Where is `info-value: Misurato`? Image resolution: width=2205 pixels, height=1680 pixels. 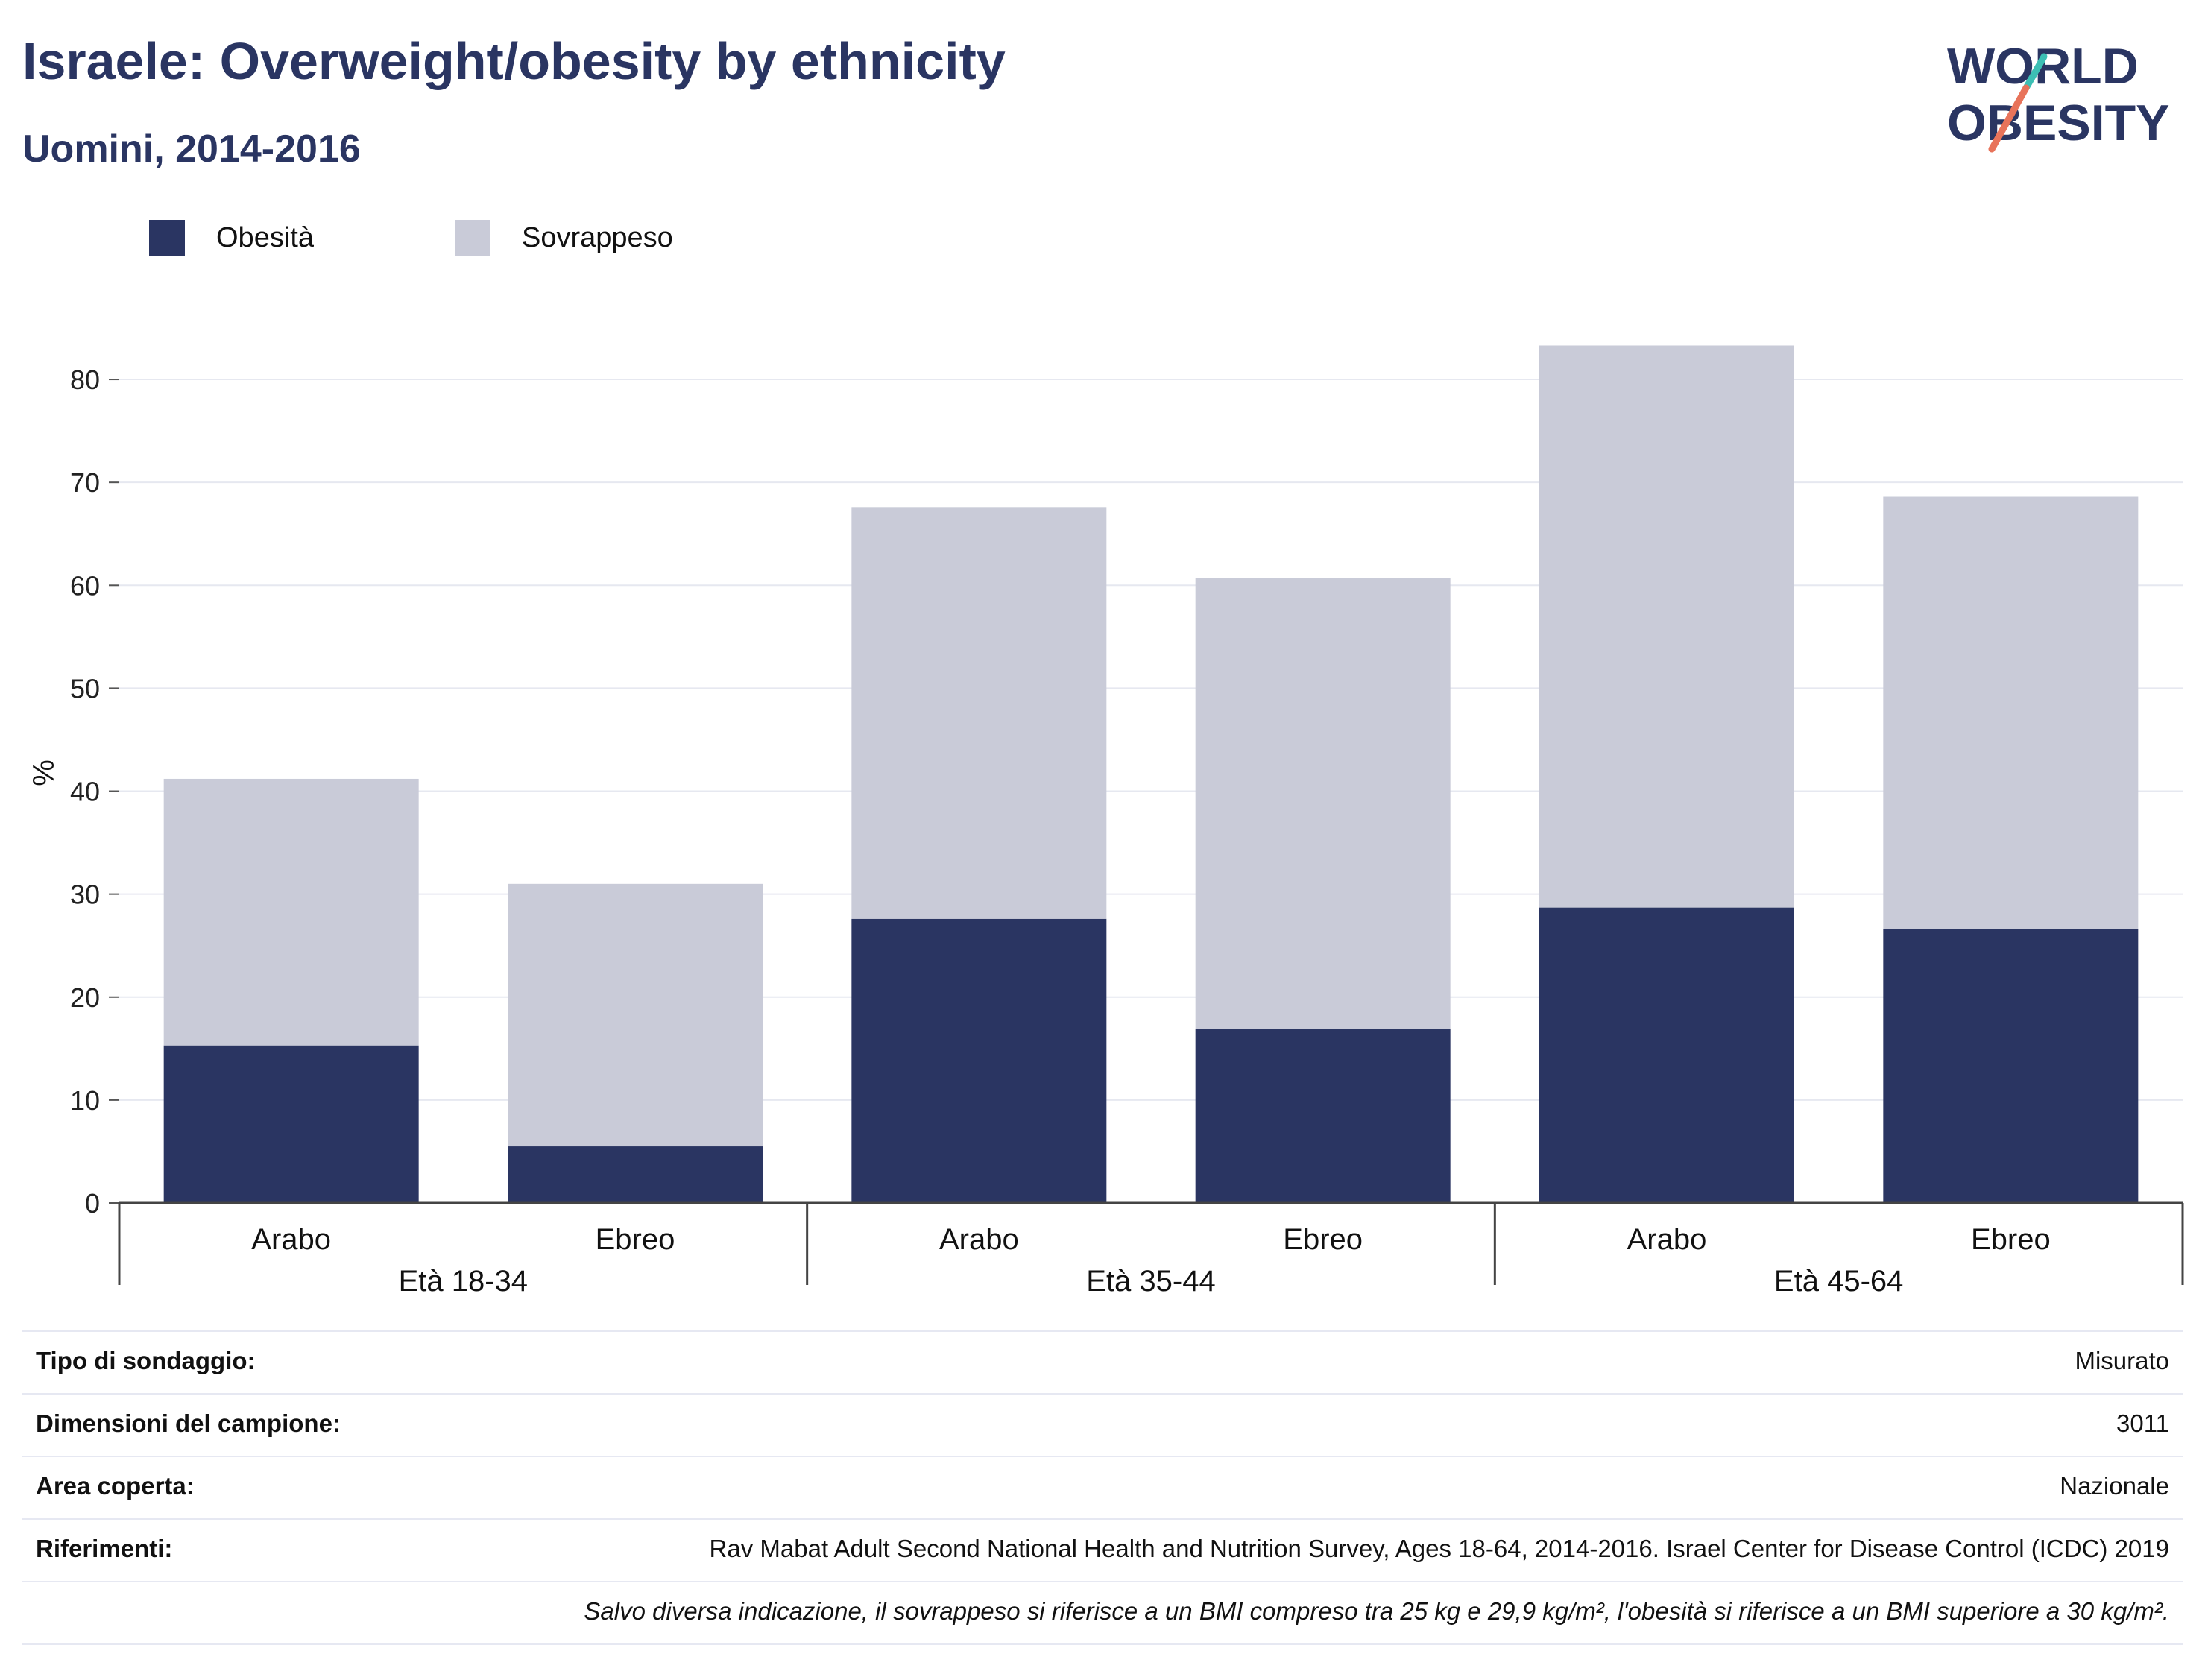 info-value: Misurato is located at coordinates (2122, 1360).